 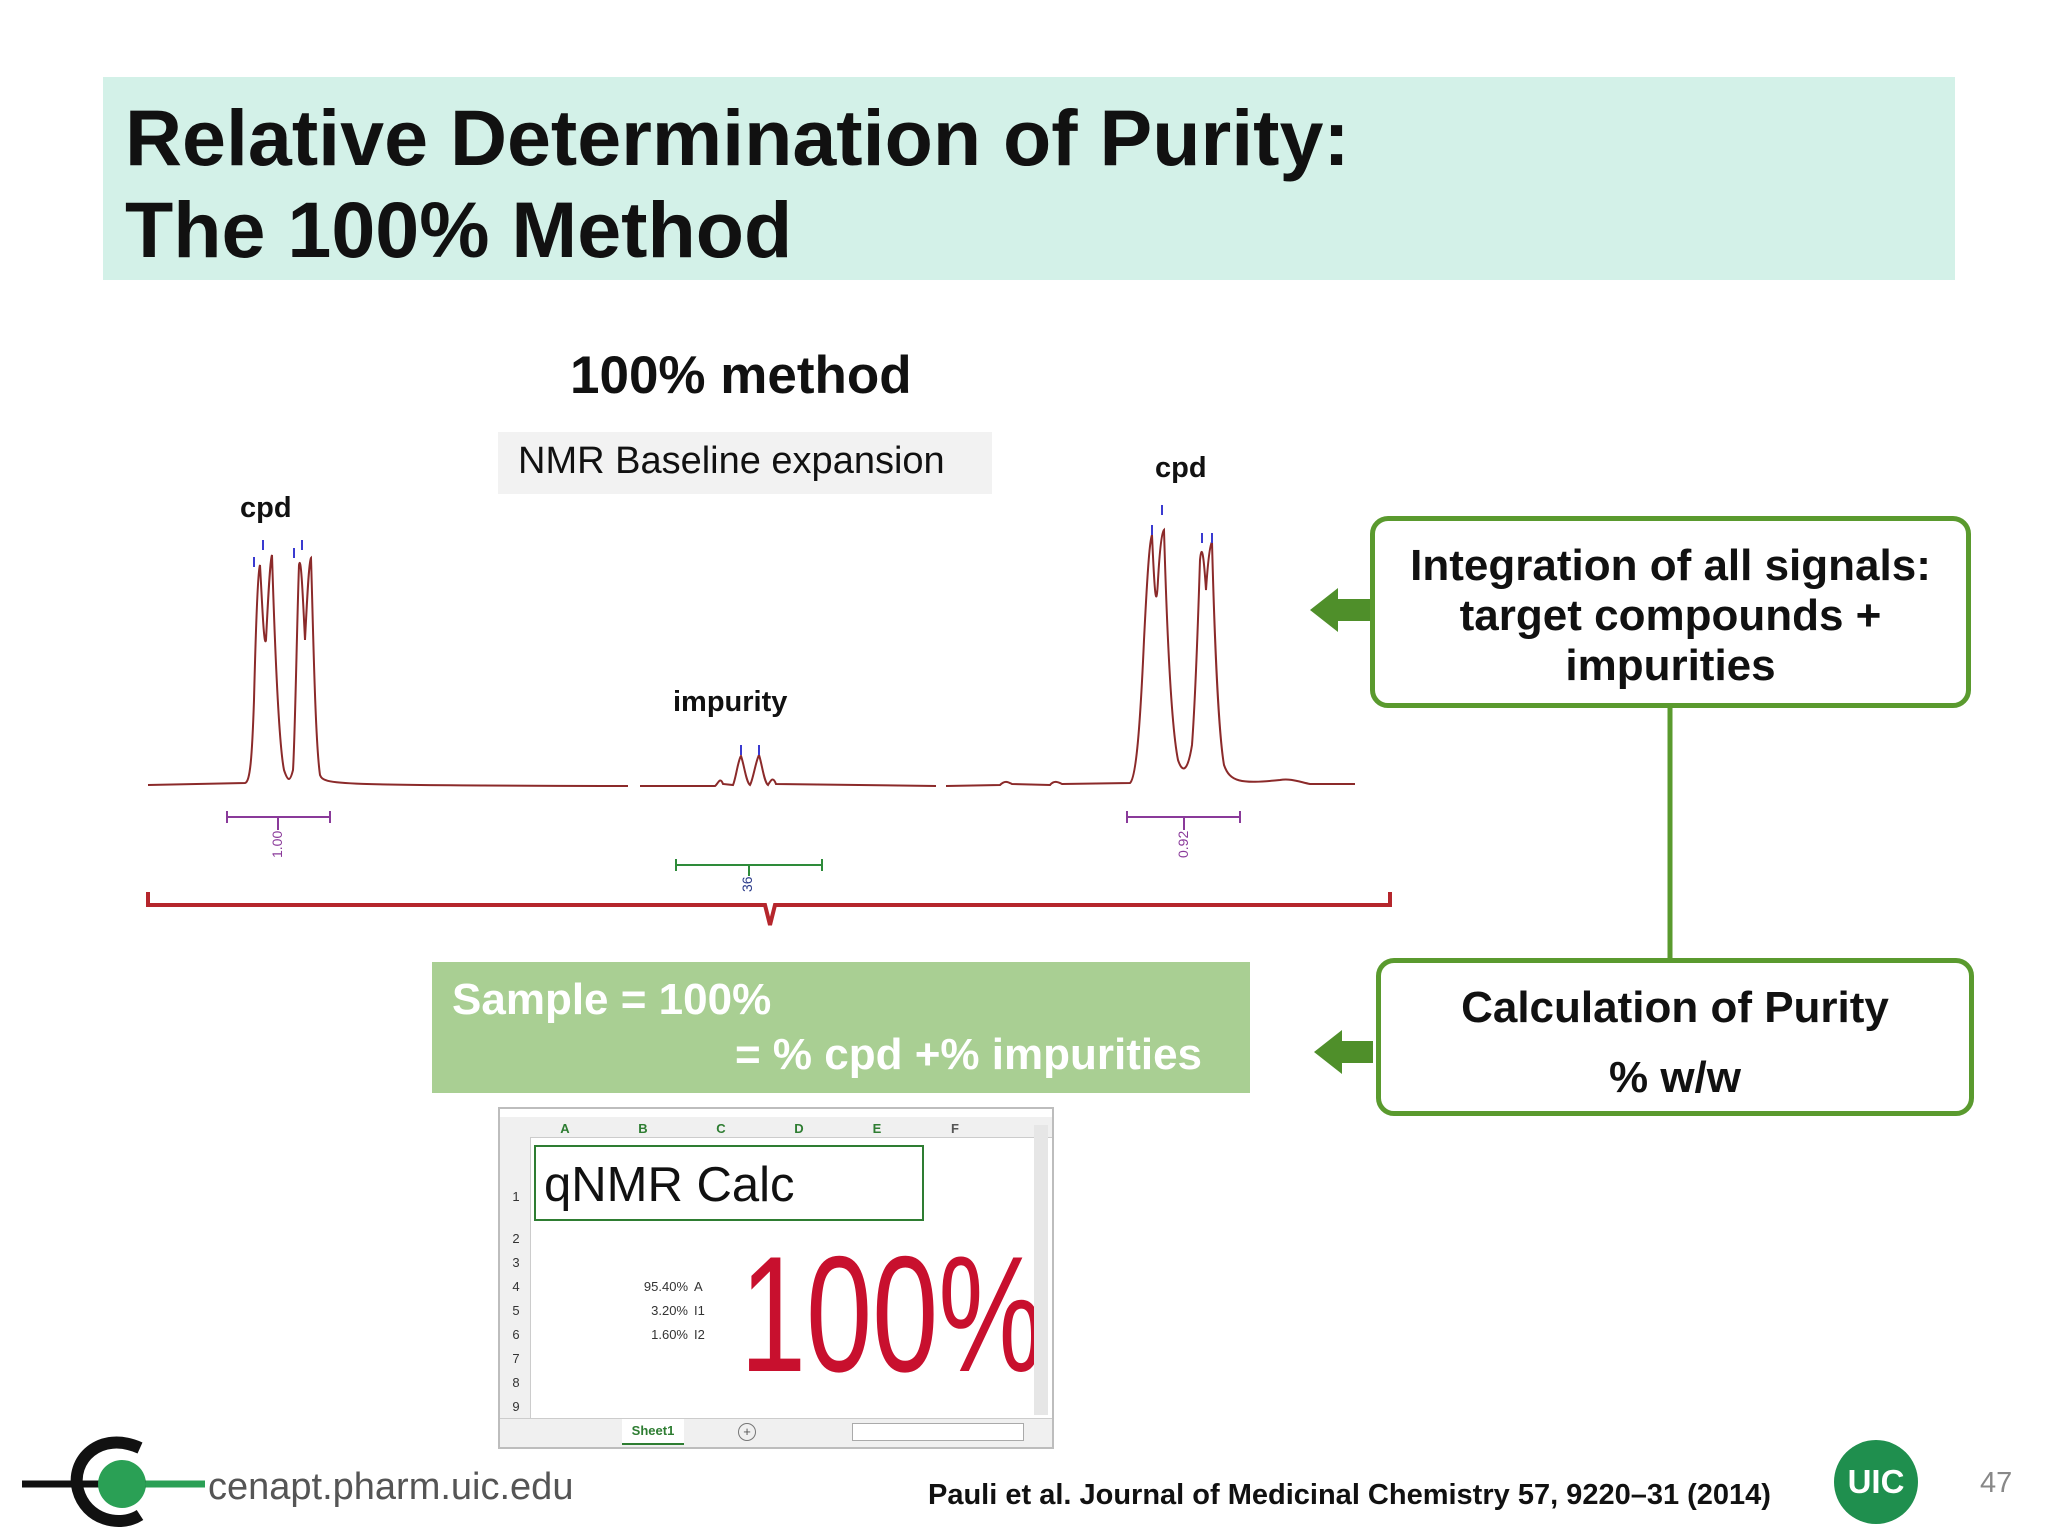 What do you see at coordinates (612, 999) in the screenshot?
I see `sample-line1: Sample = 100%` at bounding box center [612, 999].